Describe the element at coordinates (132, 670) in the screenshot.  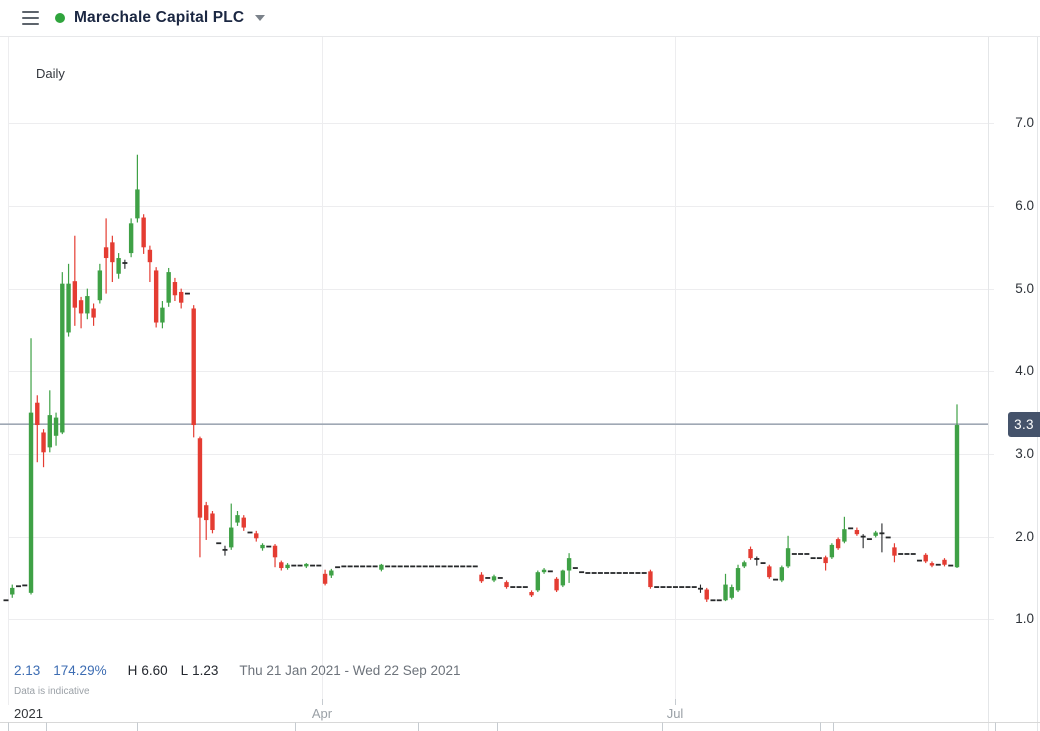
I see `high-label: H` at that location.